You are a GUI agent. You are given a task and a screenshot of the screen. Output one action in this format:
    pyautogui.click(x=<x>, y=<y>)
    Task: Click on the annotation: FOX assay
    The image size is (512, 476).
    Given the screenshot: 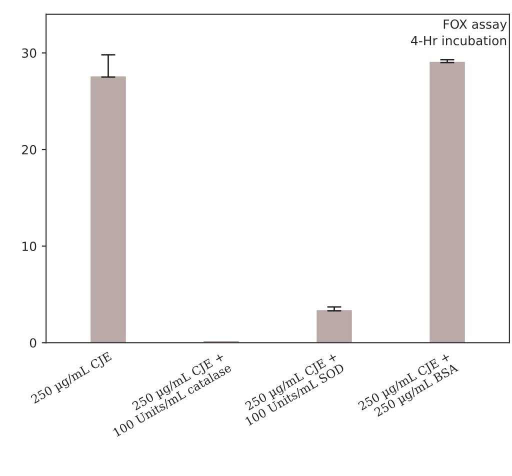 What is the action you would take?
    pyautogui.click(x=475, y=25)
    